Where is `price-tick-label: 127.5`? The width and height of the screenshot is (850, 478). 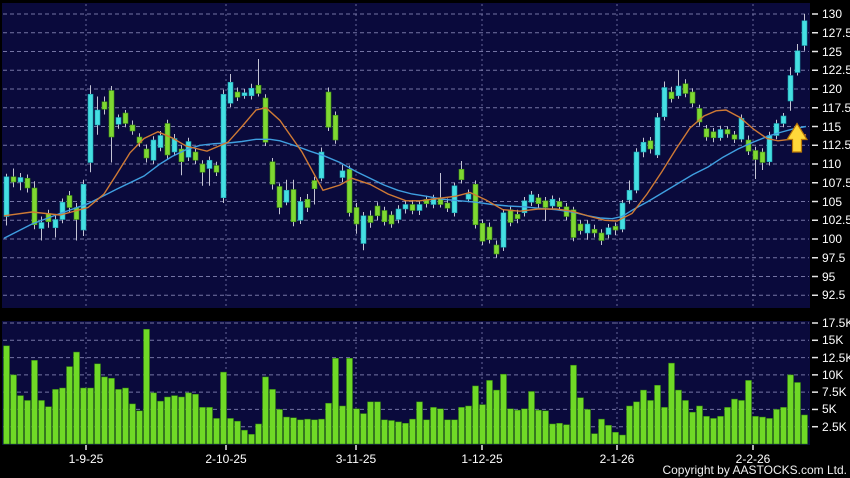 price-tick-label: 127.5 is located at coordinates (836, 32).